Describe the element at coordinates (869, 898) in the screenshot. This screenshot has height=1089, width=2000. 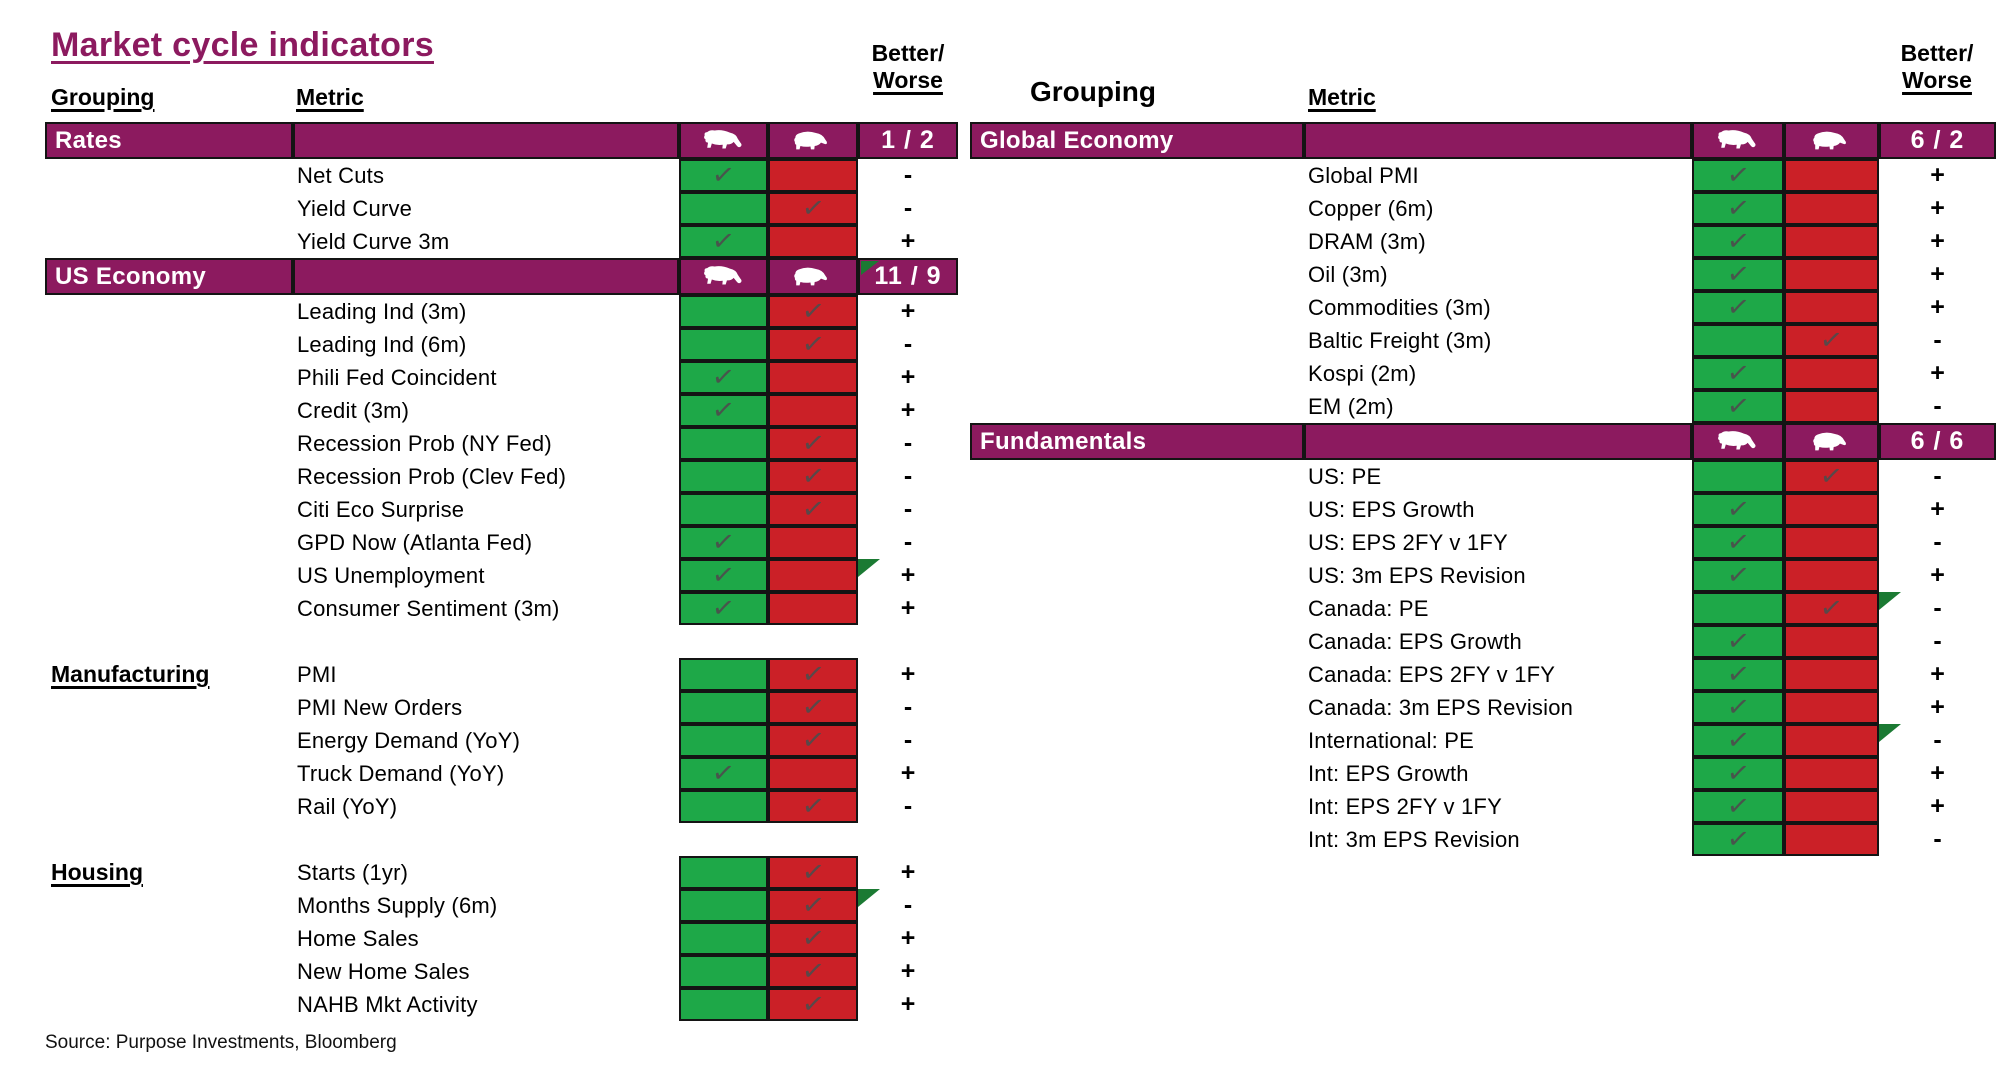
I see `green-corner-flag-icon` at that location.